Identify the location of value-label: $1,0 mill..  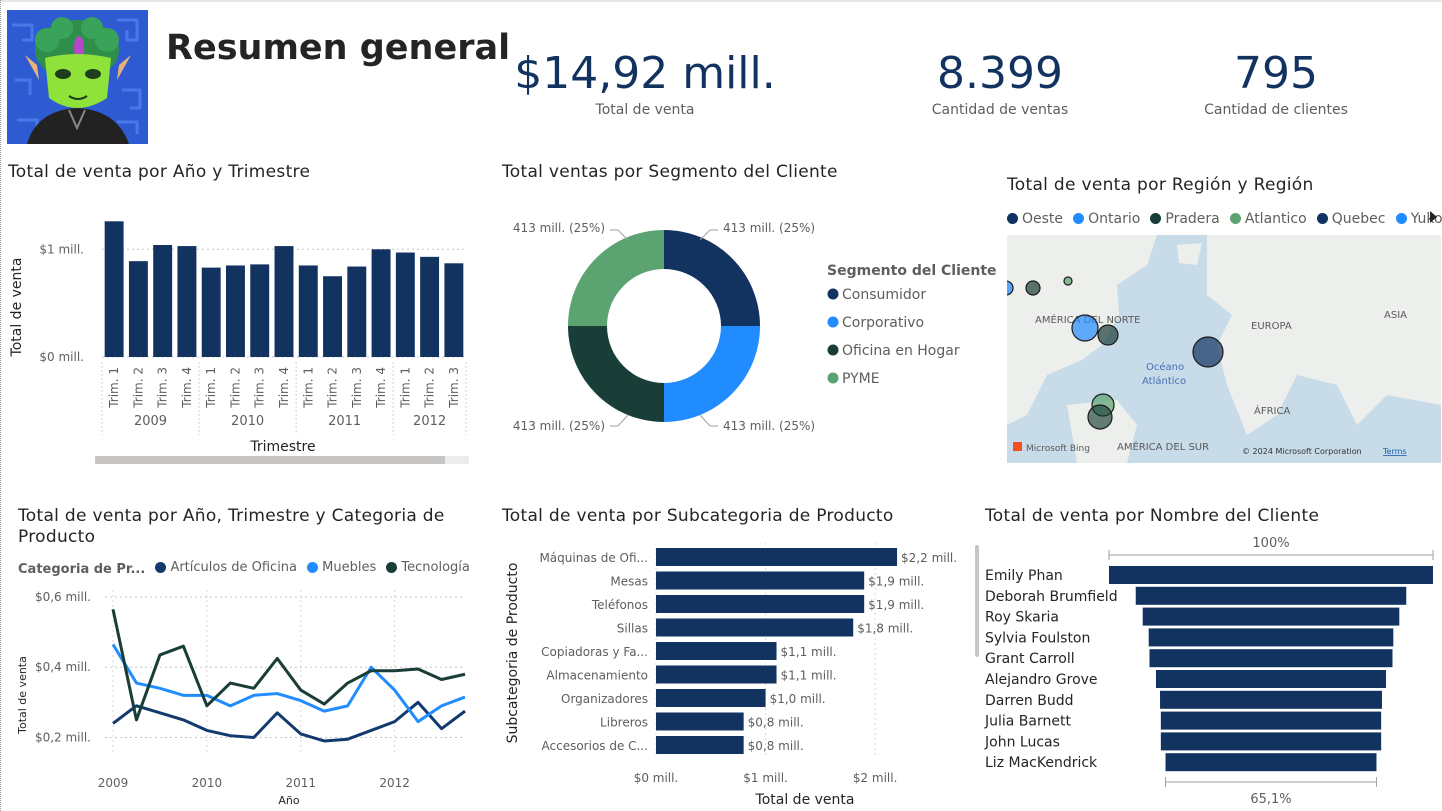
(798, 699).